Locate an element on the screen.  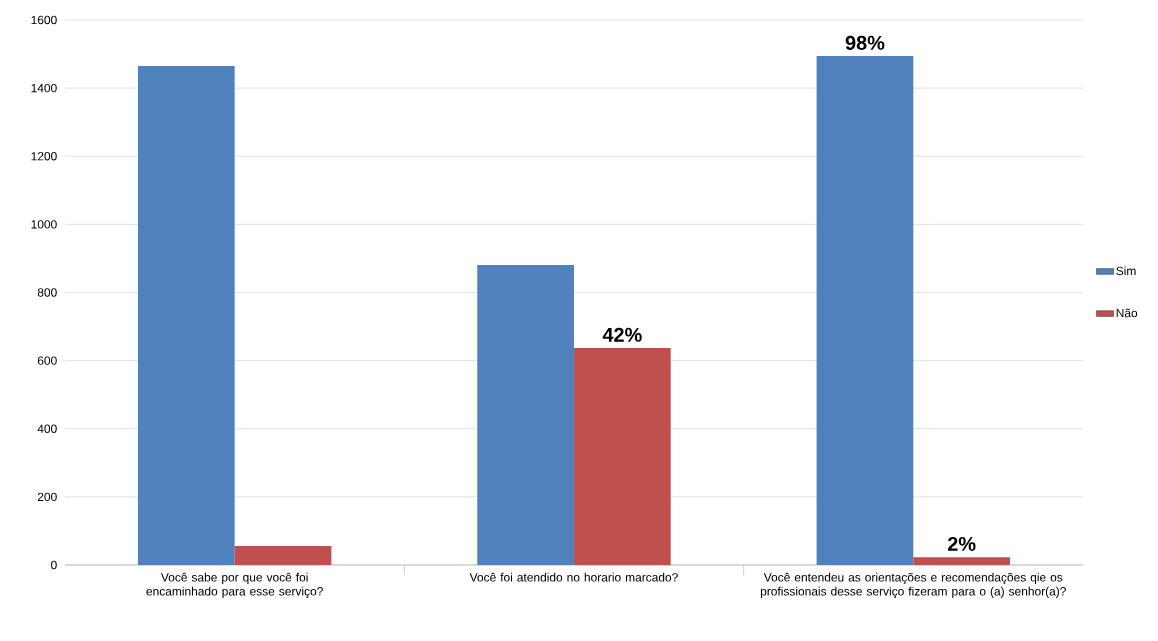
y-tick-label: 1400 is located at coordinates (44, 88).